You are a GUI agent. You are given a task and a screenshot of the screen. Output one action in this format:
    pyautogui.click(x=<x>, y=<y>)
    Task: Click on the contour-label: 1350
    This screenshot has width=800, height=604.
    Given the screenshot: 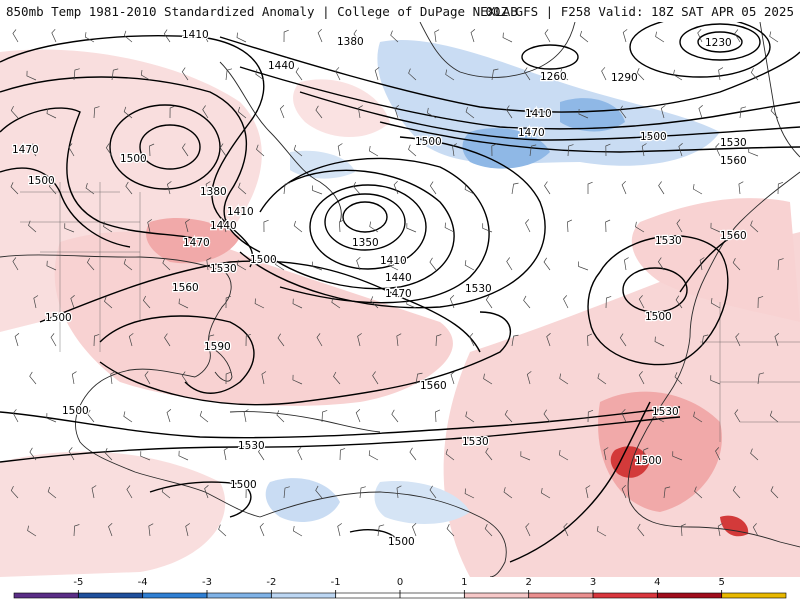 What is the action you would take?
    pyautogui.click(x=365, y=243)
    